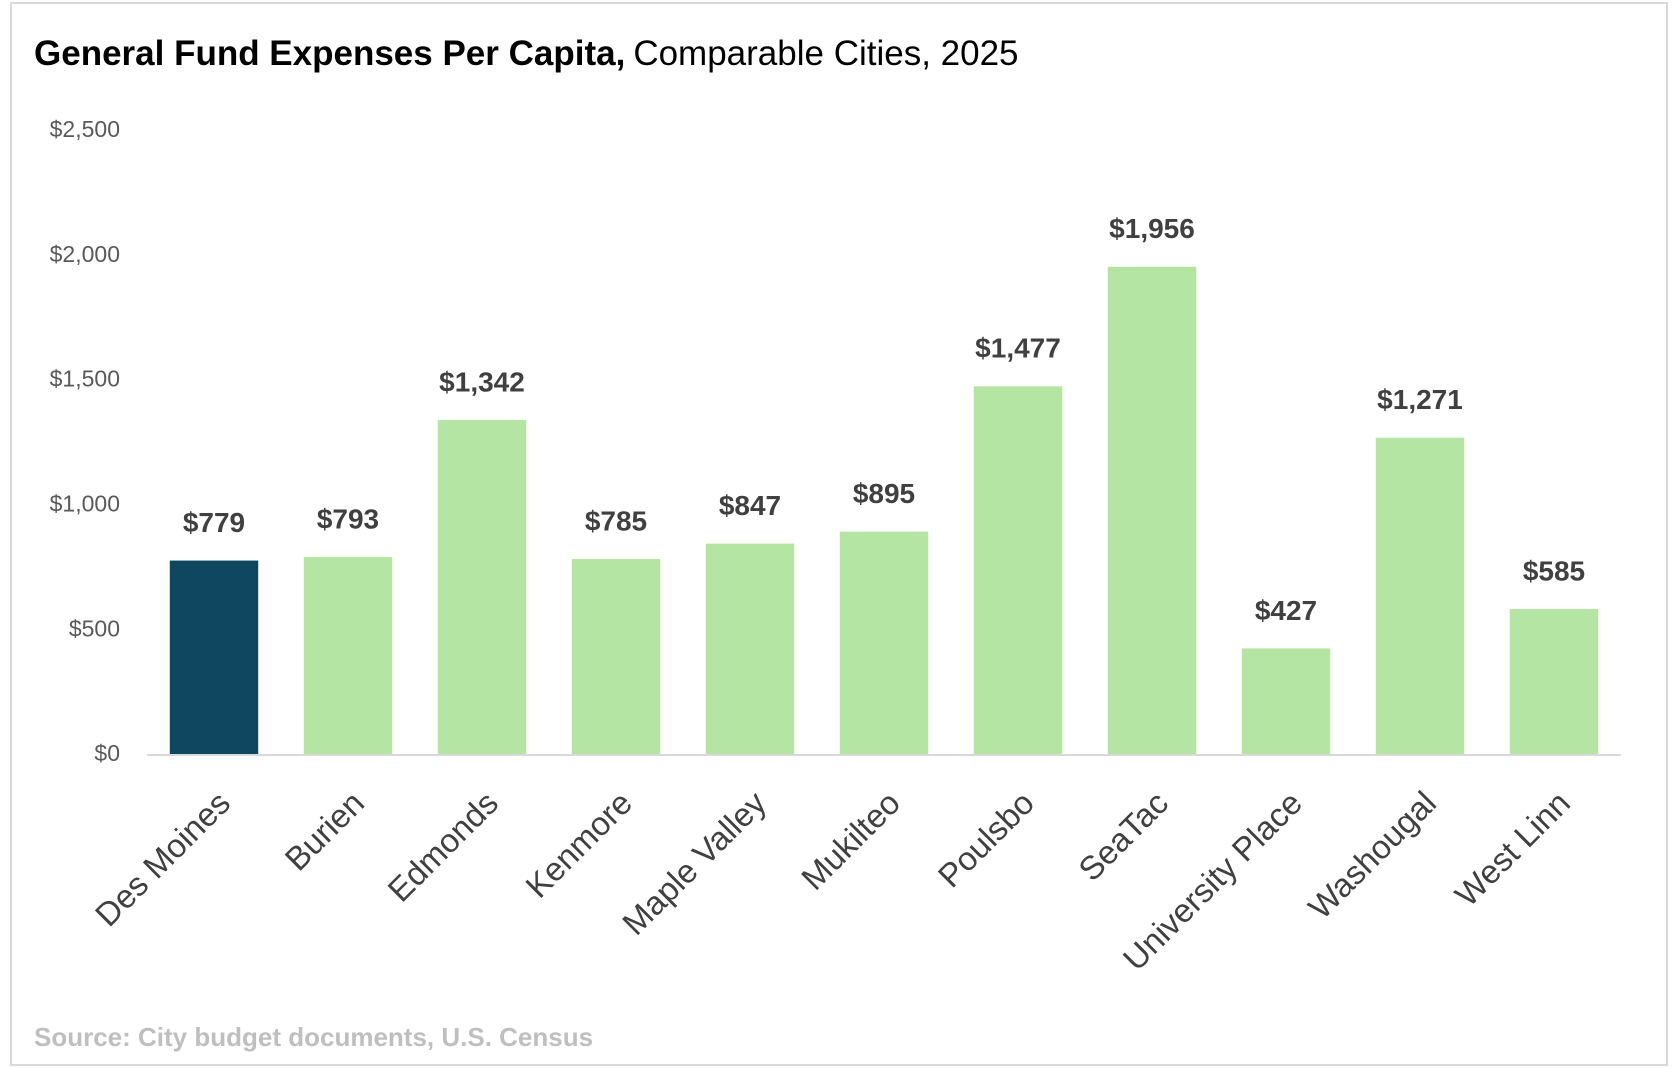  I want to click on data-label: $895, so click(884, 493).